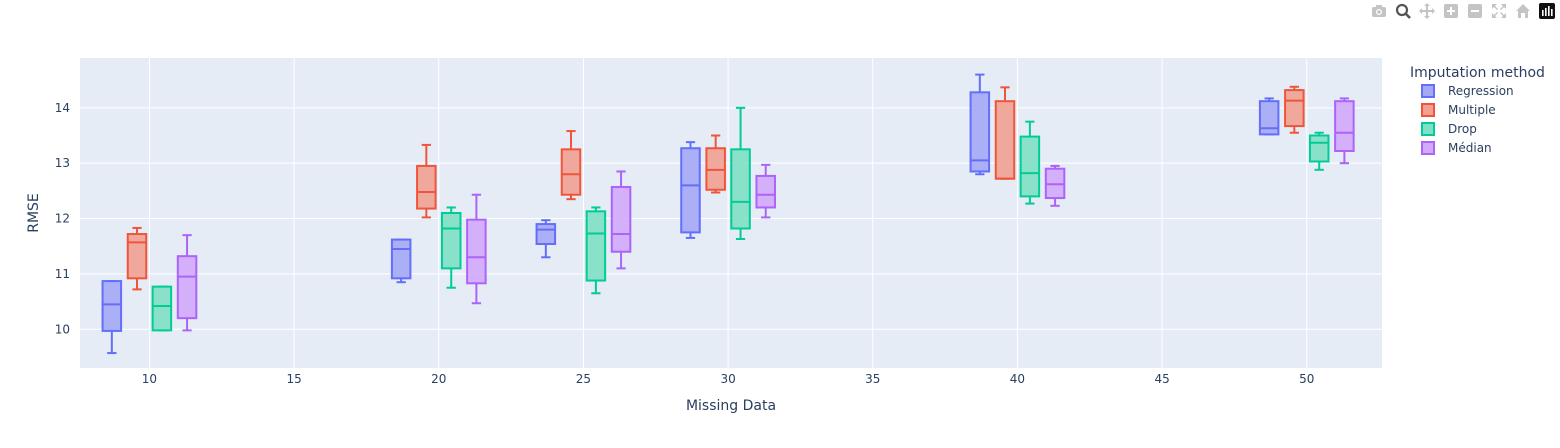  What do you see at coordinates (62, 274) in the screenshot?
I see `y-tick-label: 11` at bounding box center [62, 274].